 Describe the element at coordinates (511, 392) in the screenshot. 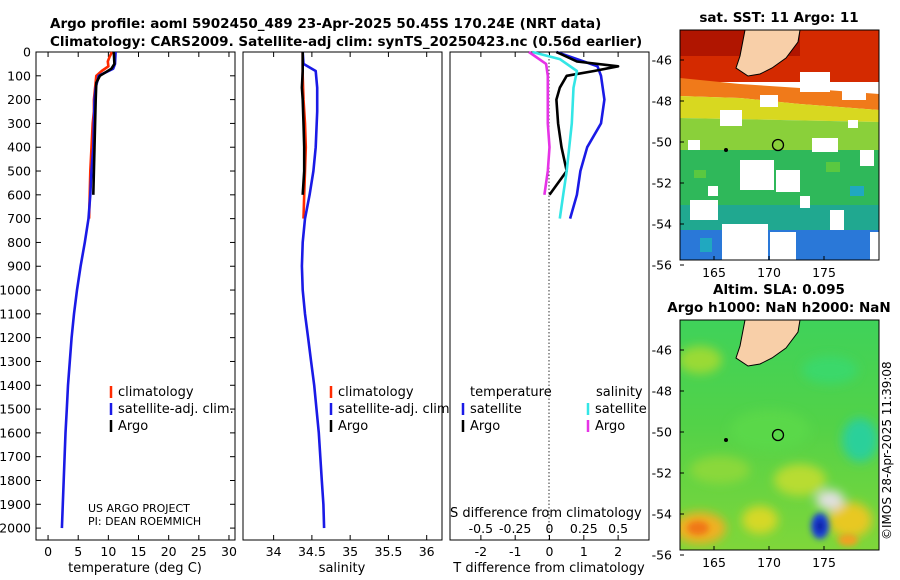

I see `legend-temperature-heading: temperature` at that location.